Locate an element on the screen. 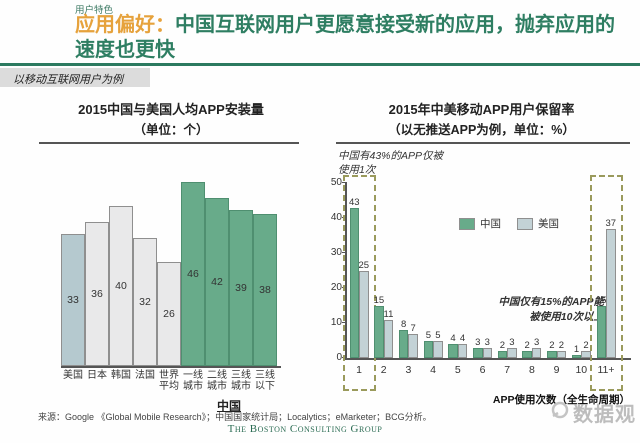 Image resolution: width=640 pixels, height=443 pixels. bar-中国-11+: 15 is located at coordinates (601, 326).